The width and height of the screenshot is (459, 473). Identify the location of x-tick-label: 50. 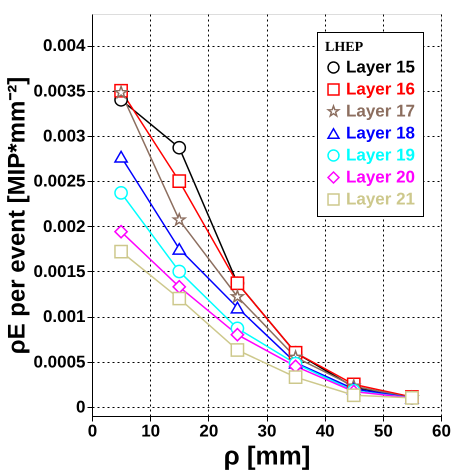
(383, 431).